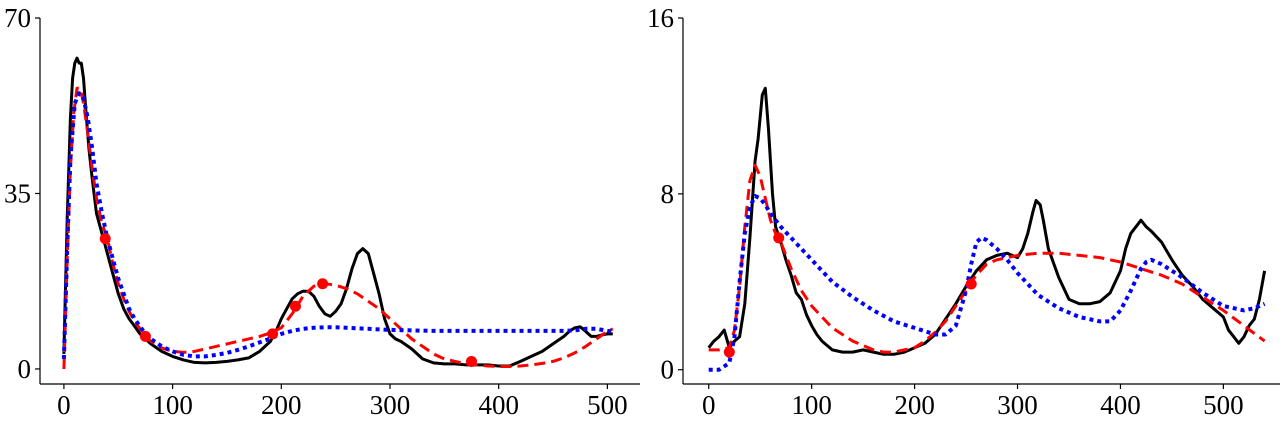 The height and width of the screenshot is (424, 1288). What do you see at coordinates (668, 194) in the screenshot?
I see `y-tick-label: 8` at bounding box center [668, 194].